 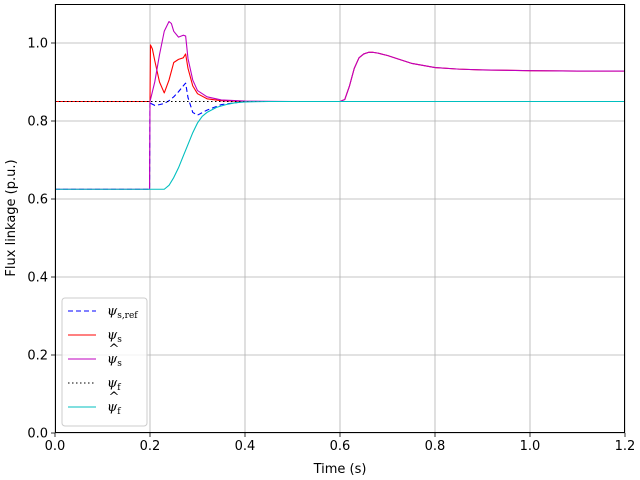 I want to click on legend-box, so click(x=104, y=362).